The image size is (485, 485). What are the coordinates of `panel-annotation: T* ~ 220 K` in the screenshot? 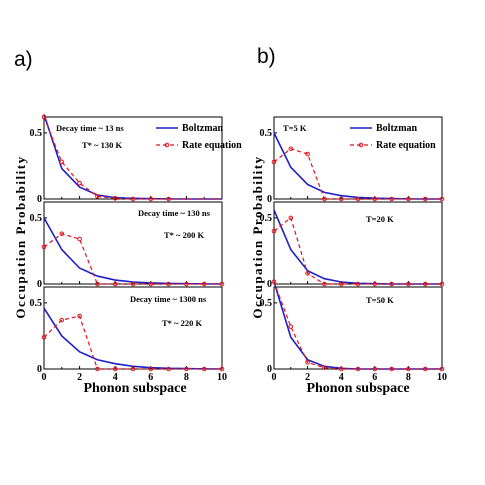 It's located at (182, 323).